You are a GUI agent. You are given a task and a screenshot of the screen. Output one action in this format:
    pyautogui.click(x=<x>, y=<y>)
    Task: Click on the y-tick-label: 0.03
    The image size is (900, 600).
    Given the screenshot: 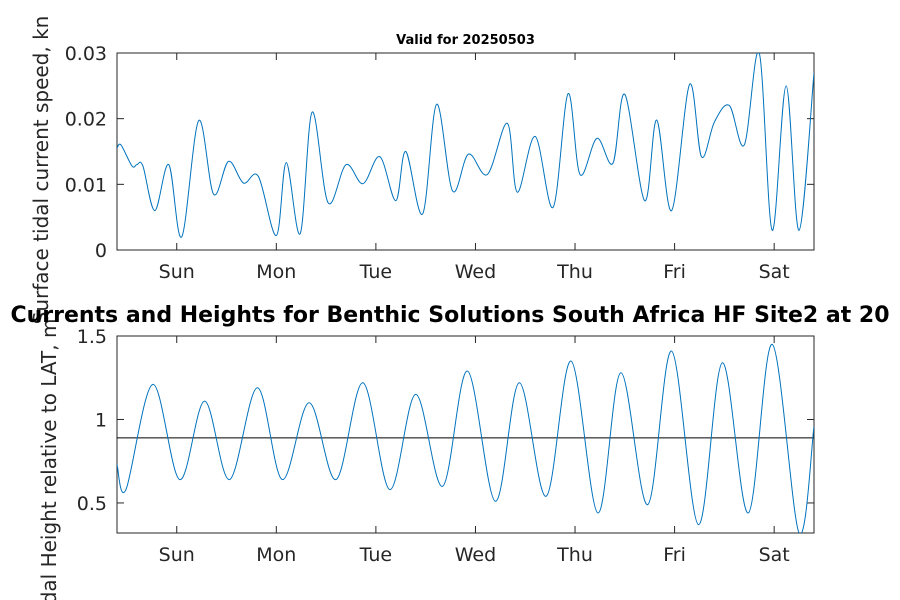 What is the action you would take?
    pyautogui.click(x=86, y=54)
    